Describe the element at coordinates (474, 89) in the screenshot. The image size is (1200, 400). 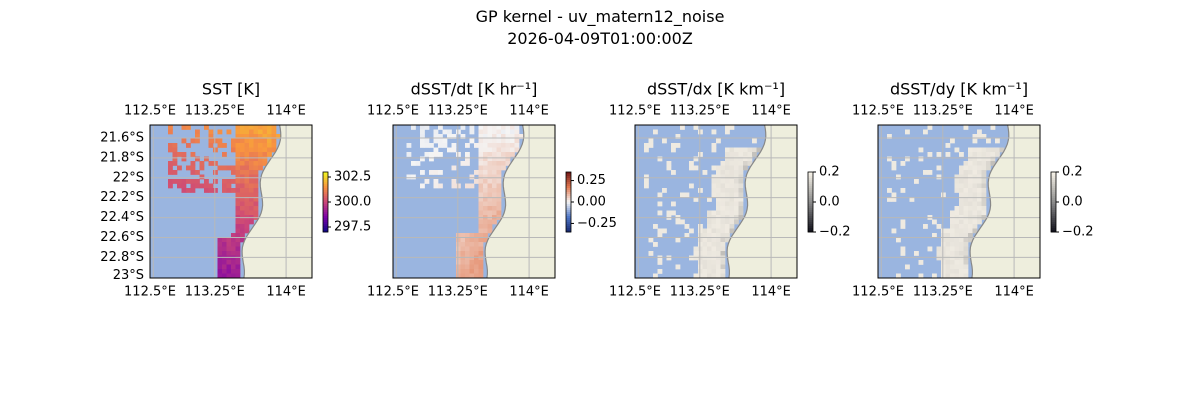
I see `panel-title: dSST/dt [K hr⁻¹]` at that location.